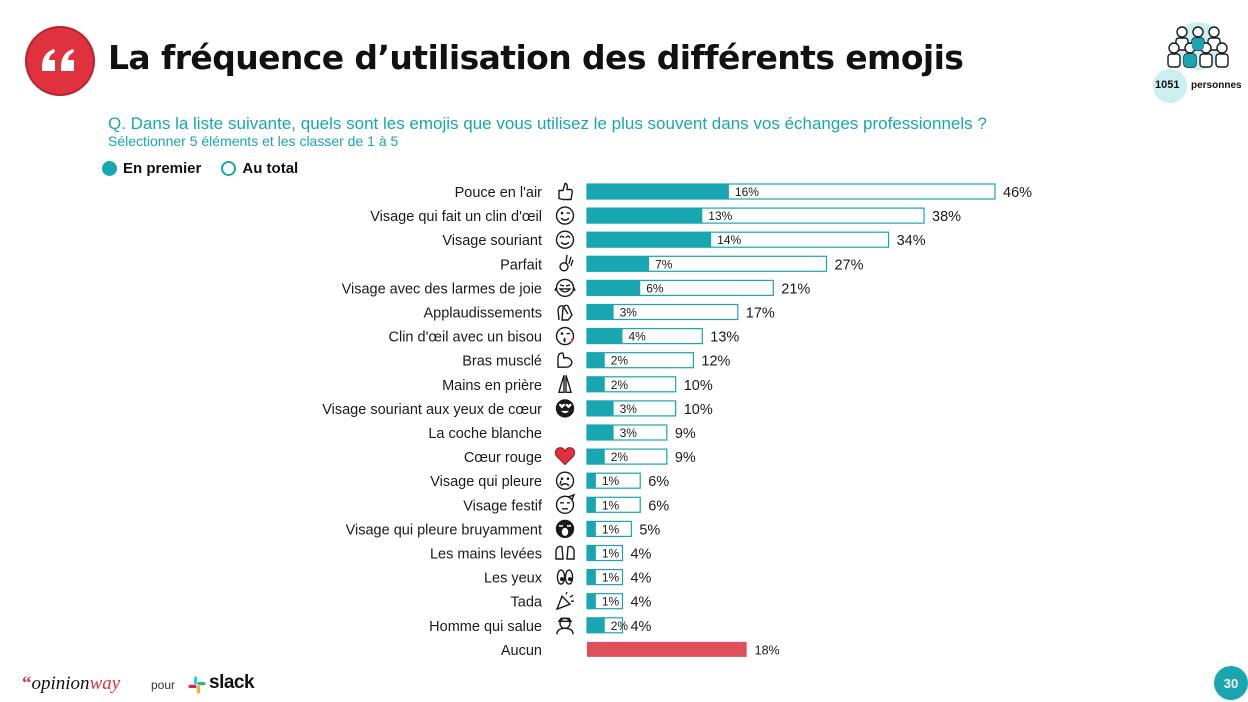  What do you see at coordinates (1167, 85) in the screenshot?
I see `sample-count: 1051` at bounding box center [1167, 85].